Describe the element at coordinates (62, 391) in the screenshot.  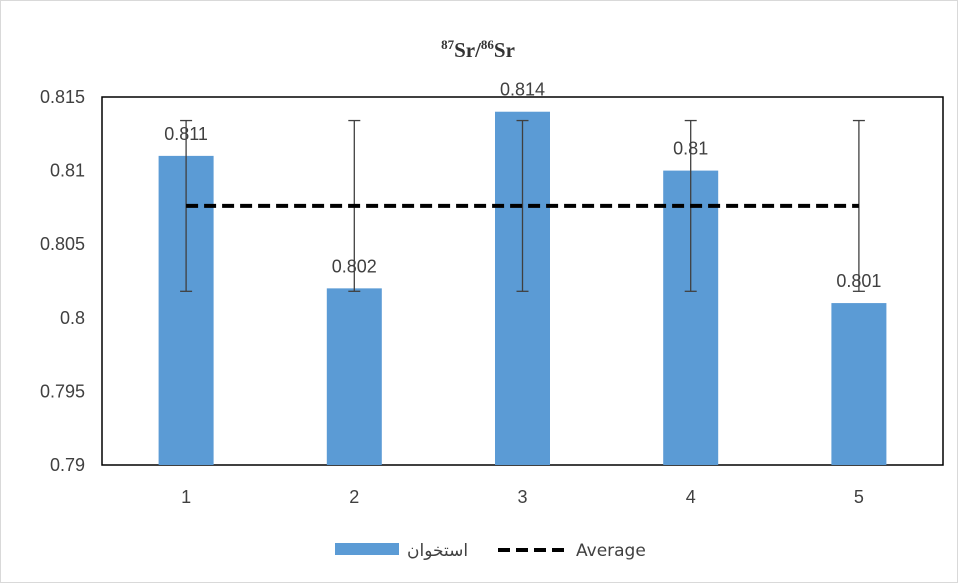
I see `y-tick-label: 0.795` at that location.